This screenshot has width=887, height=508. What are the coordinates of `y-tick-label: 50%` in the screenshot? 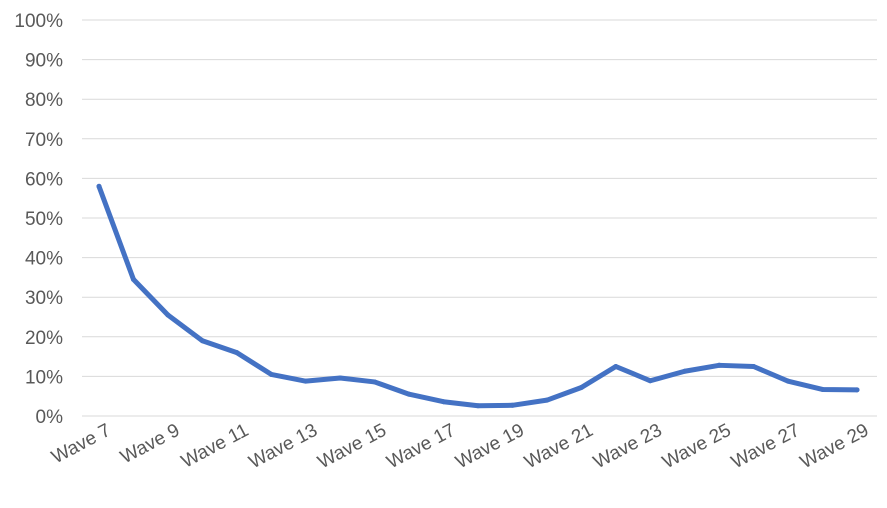 It's located at (44, 219).